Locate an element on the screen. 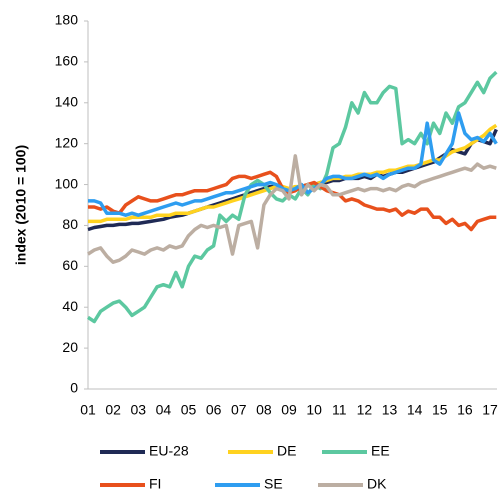 The width and height of the screenshot is (502, 495). y-tick-label: 0 is located at coordinates (74, 388).